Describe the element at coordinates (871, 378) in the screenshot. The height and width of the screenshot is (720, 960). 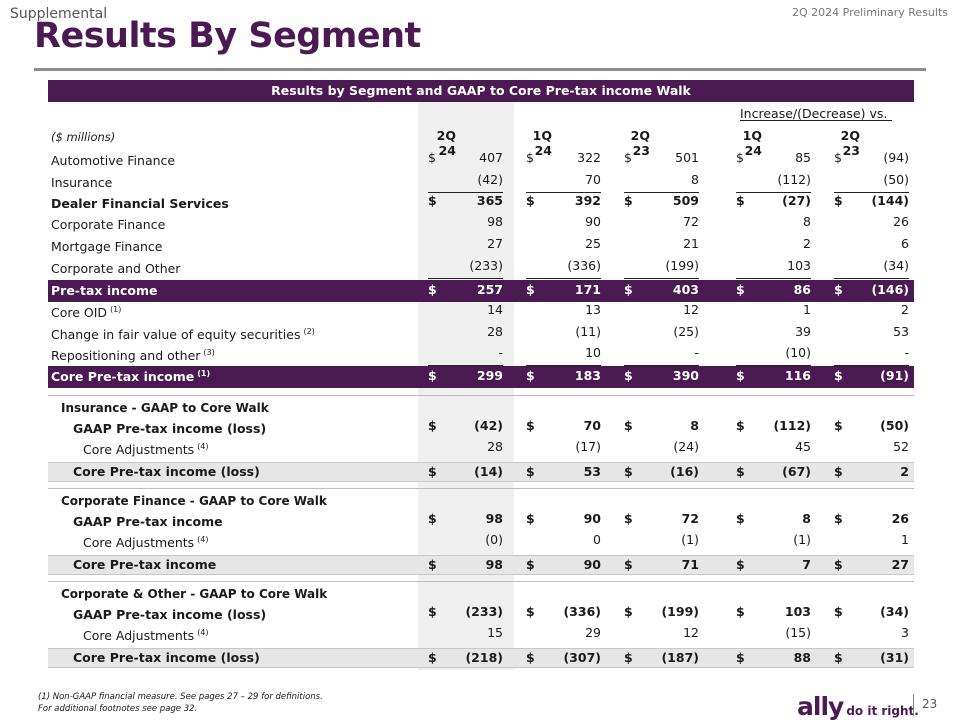
I see `cell: $ (91)` at that location.